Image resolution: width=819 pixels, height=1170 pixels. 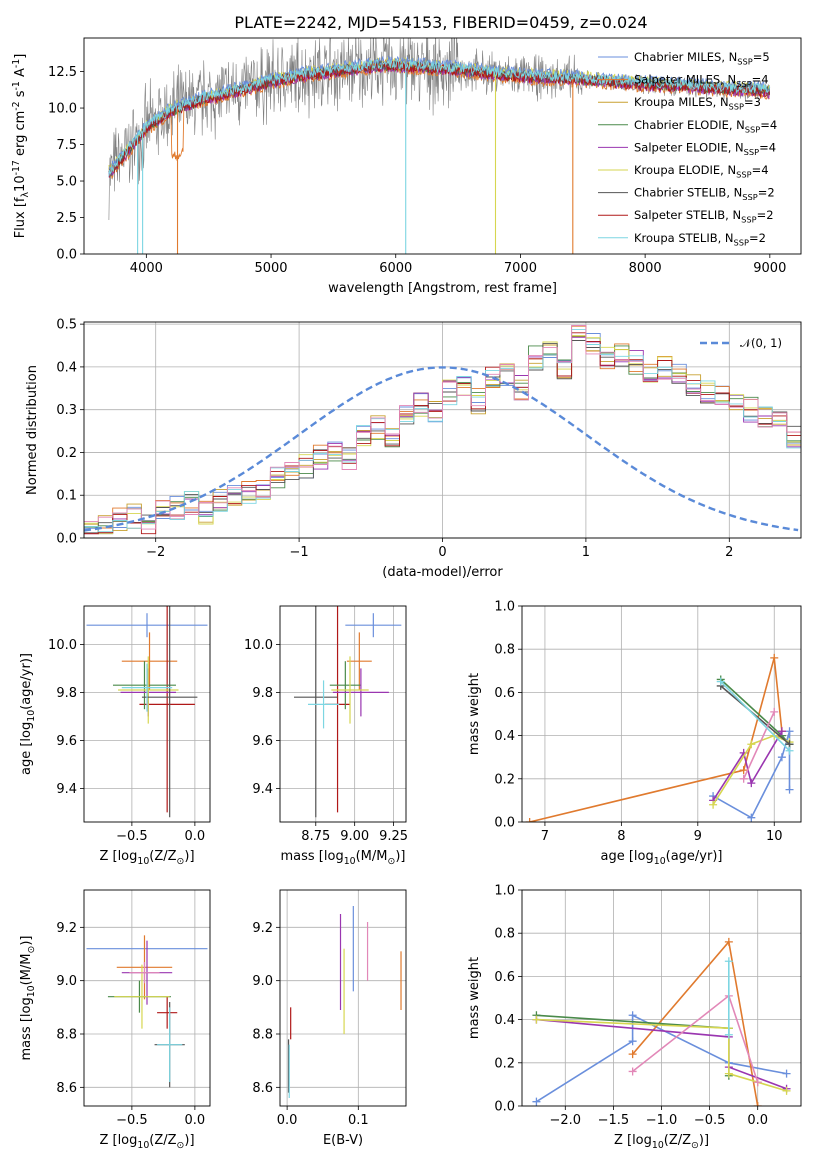 What do you see at coordinates (662, 1120) in the screenshot?
I see `x-tick-label: −1.0` at bounding box center [662, 1120].